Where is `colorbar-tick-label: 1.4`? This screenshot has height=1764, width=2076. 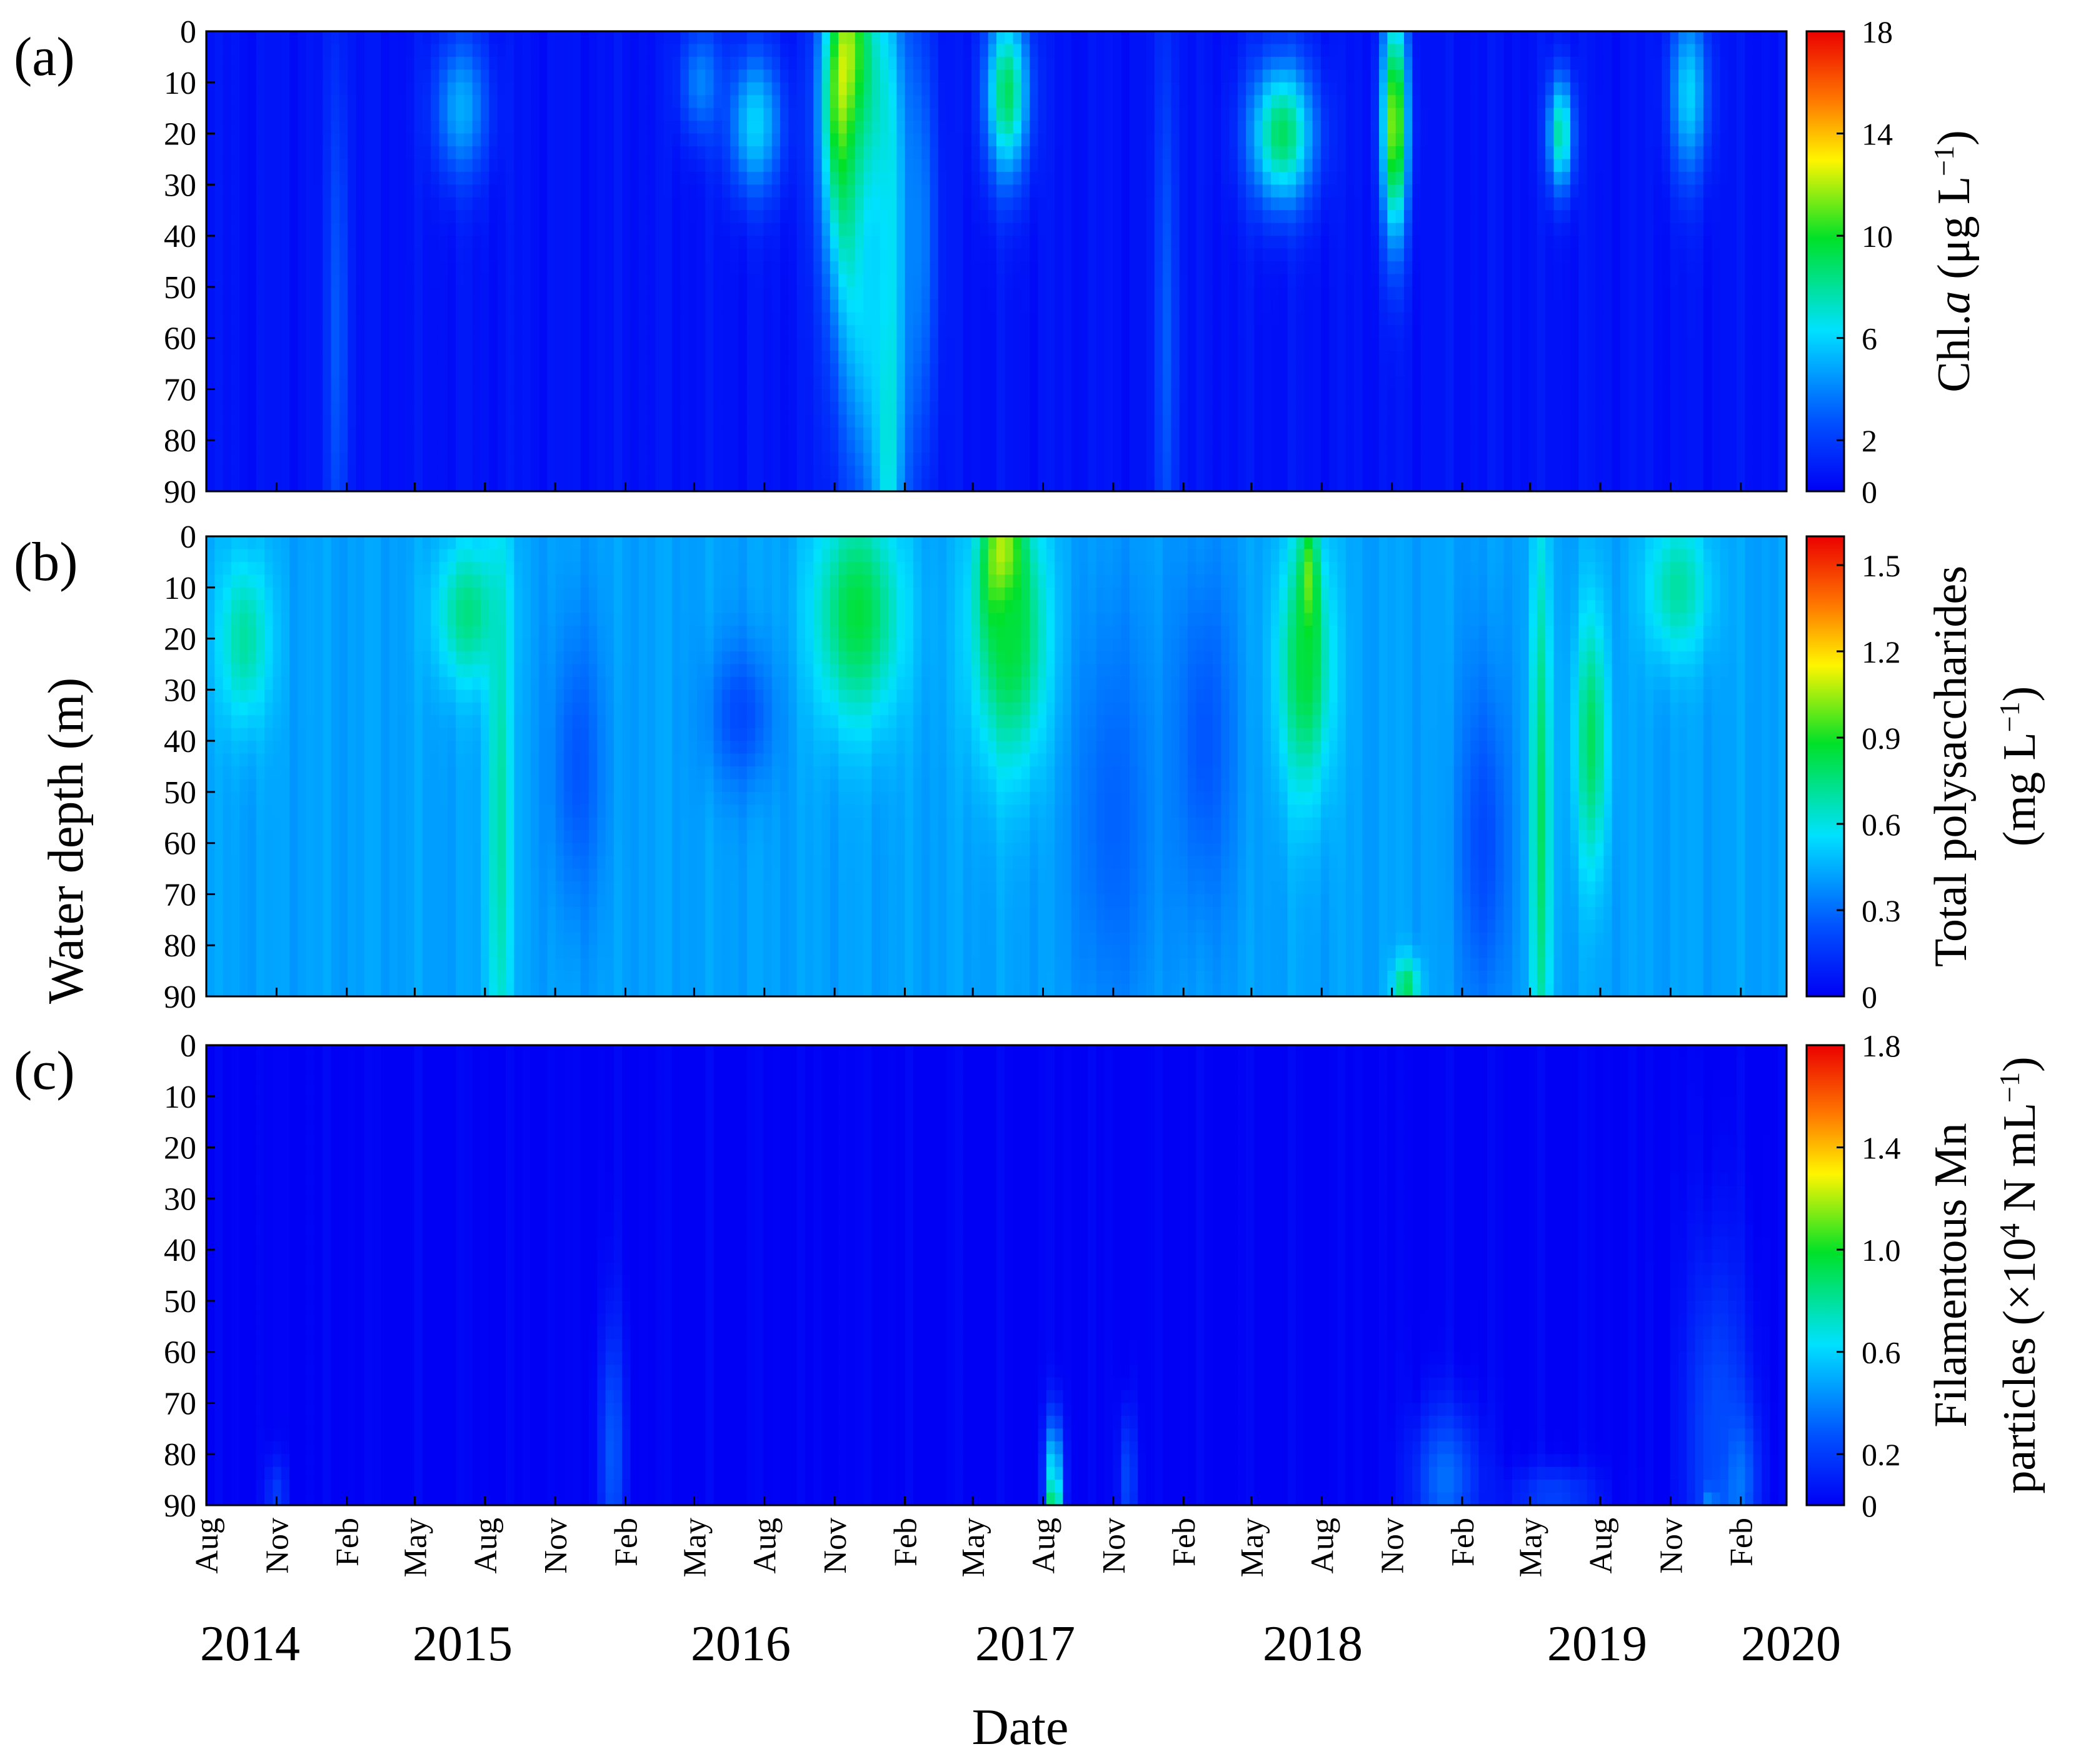
colorbar-tick-label: 1.4 is located at coordinates (1881, 1148).